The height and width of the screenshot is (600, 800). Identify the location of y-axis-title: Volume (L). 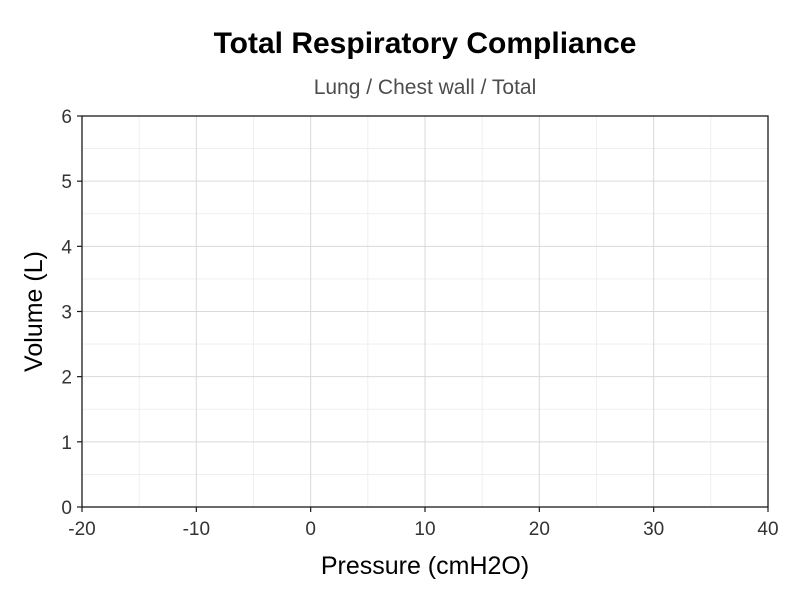
(34, 311).